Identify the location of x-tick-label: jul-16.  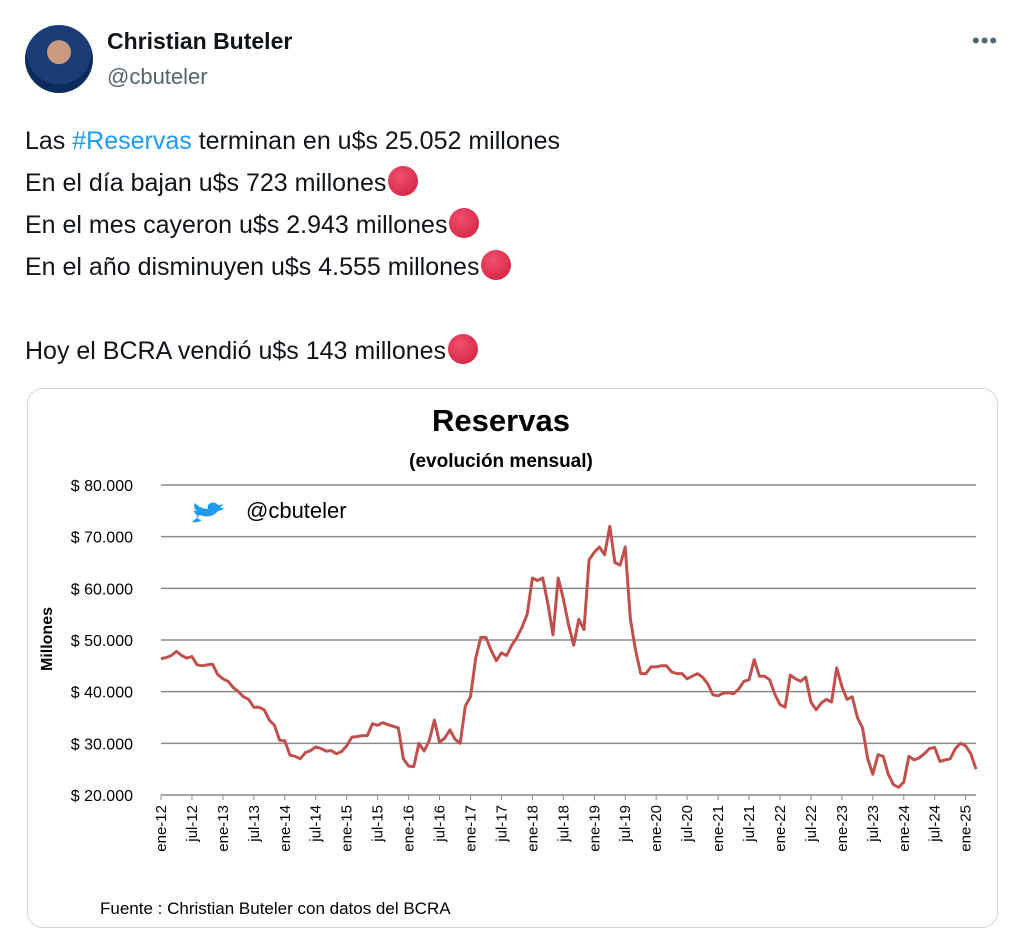
(440, 824).